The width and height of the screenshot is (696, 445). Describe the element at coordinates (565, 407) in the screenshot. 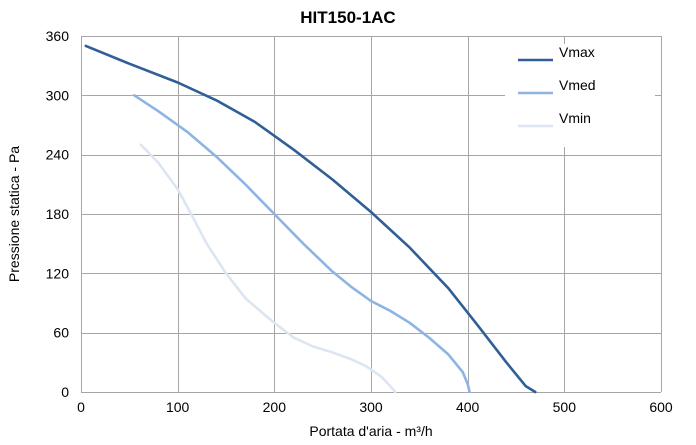

I see `x-tick-label: 500` at that location.